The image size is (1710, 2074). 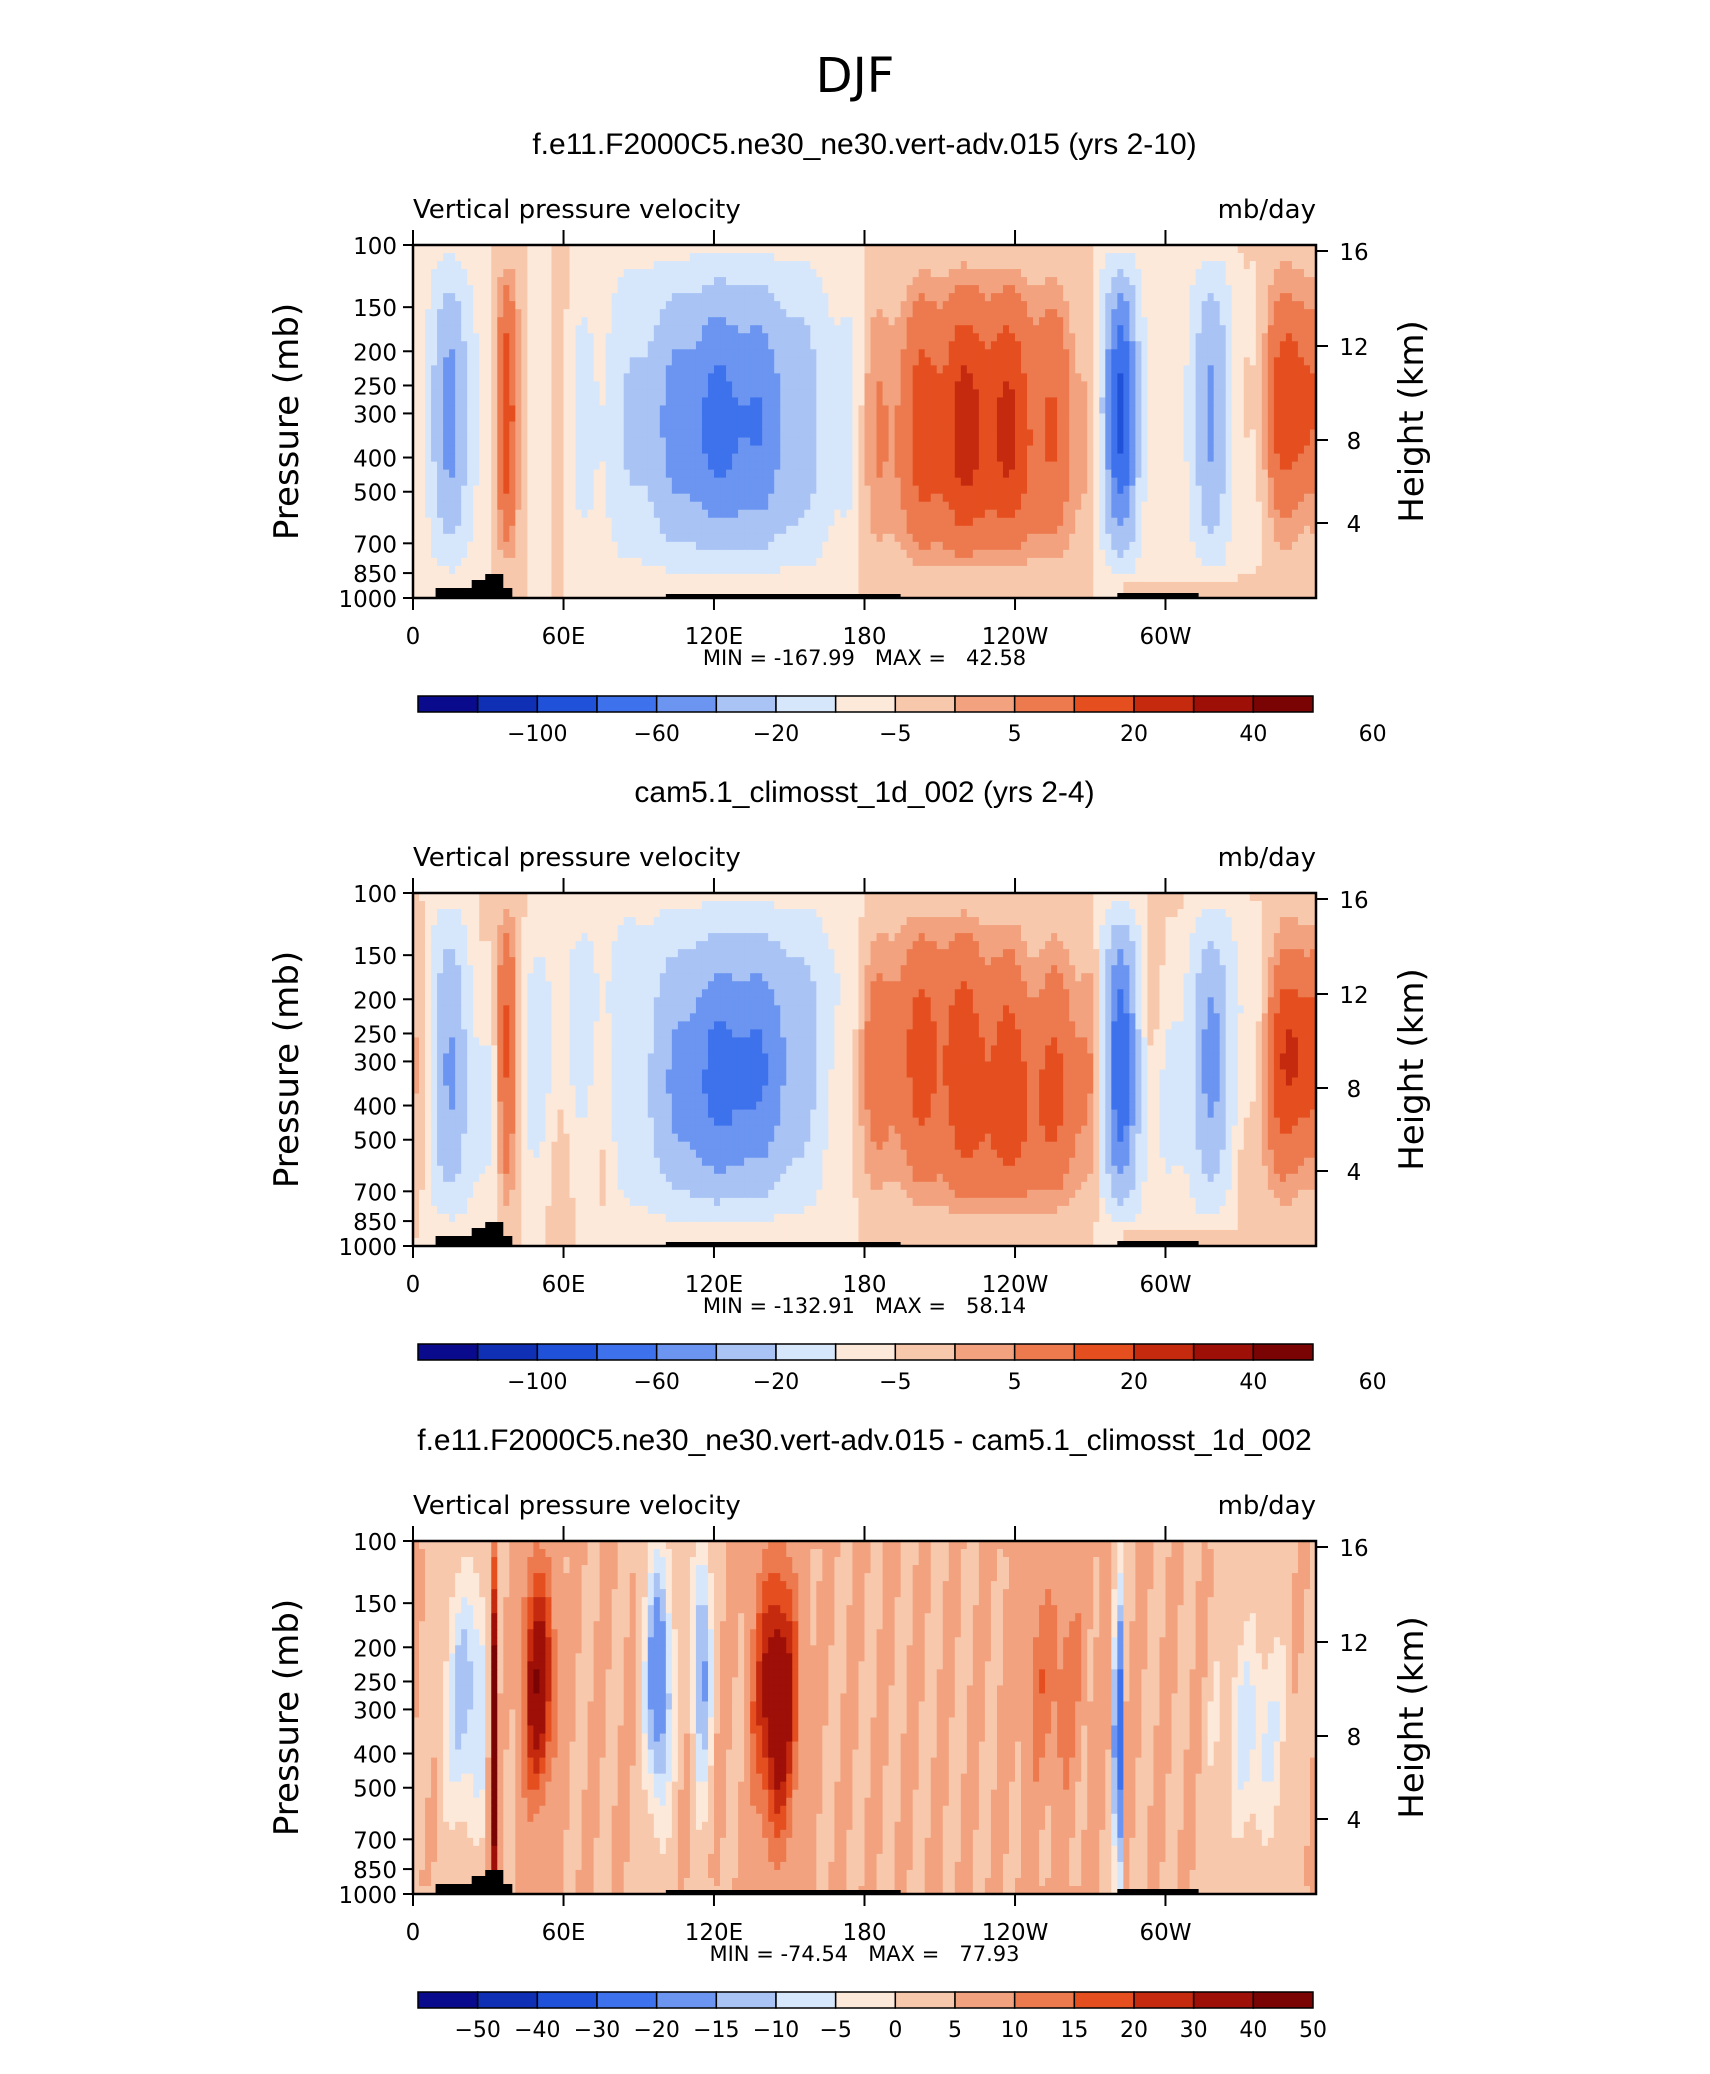 I want to click on colorbar-label: −30, so click(x=597, y=2030).